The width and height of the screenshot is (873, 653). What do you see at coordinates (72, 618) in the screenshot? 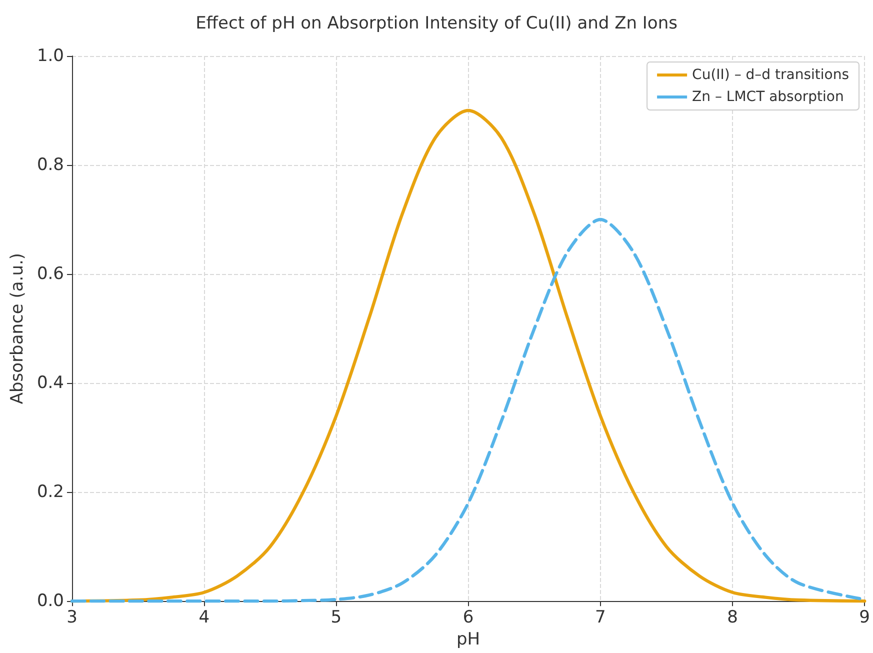
I see `x-tick-label: 3` at bounding box center [72, 618].